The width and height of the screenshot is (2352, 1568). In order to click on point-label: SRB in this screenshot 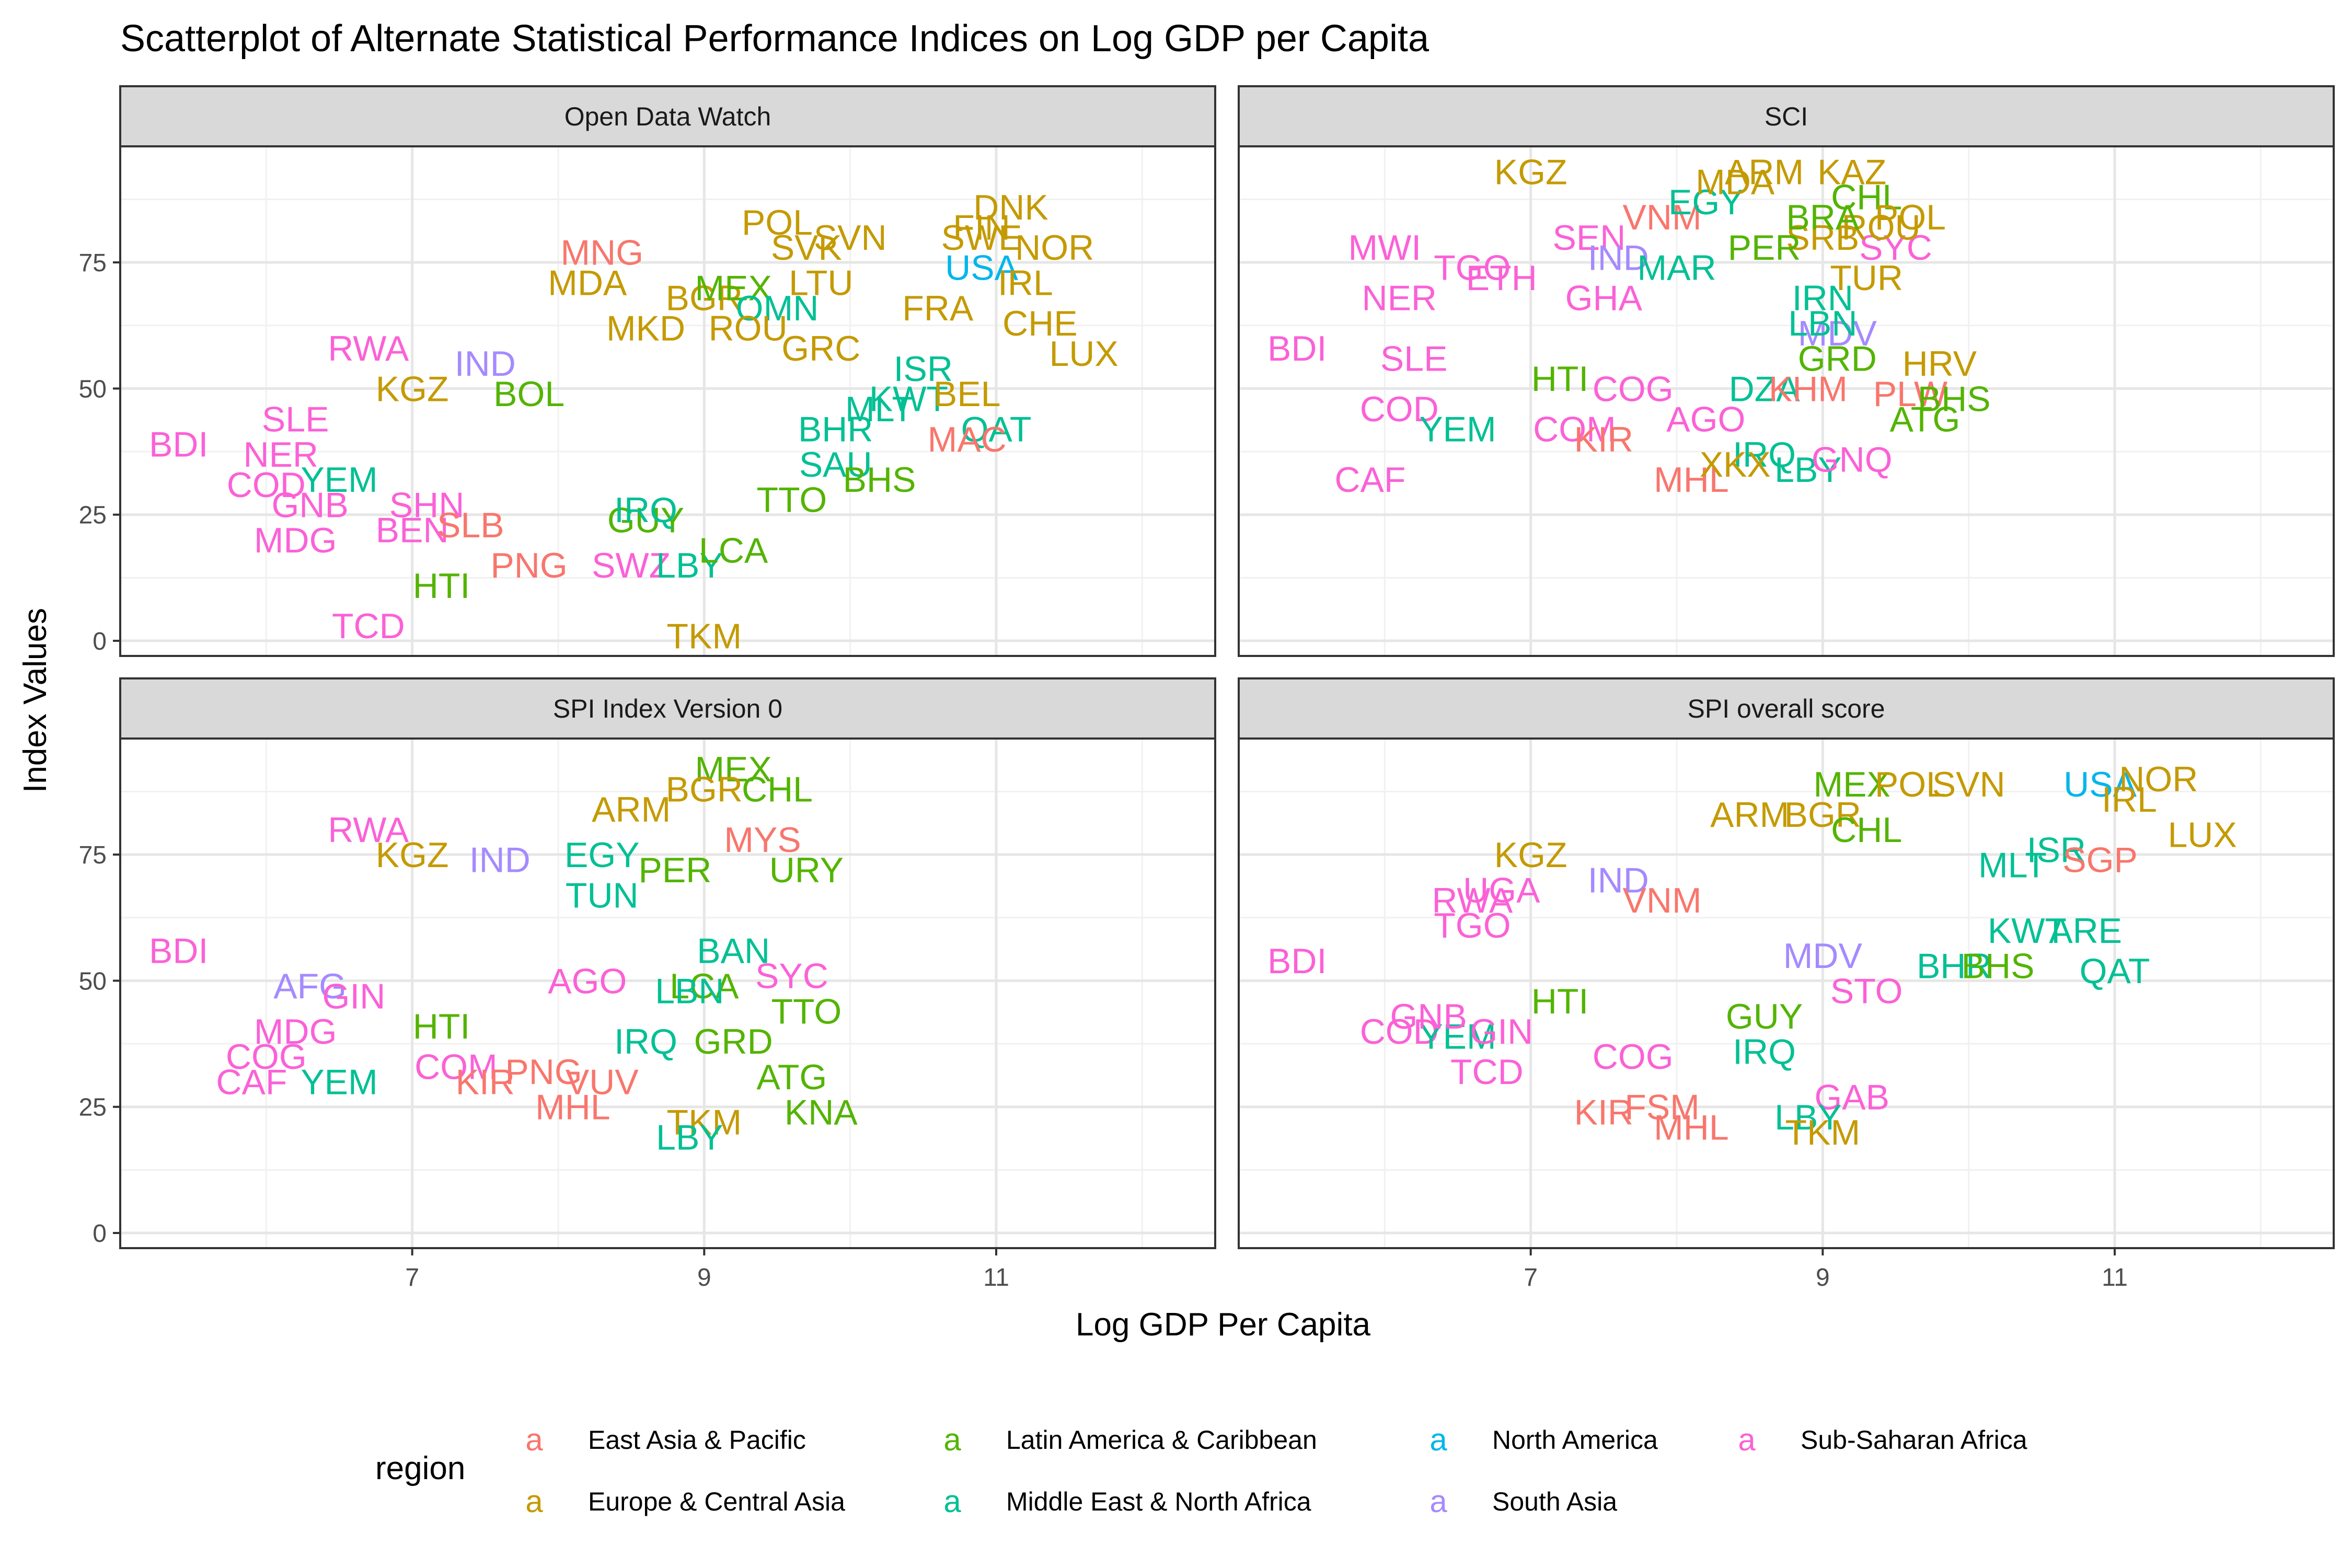, I will do `click(1822, 238)`.